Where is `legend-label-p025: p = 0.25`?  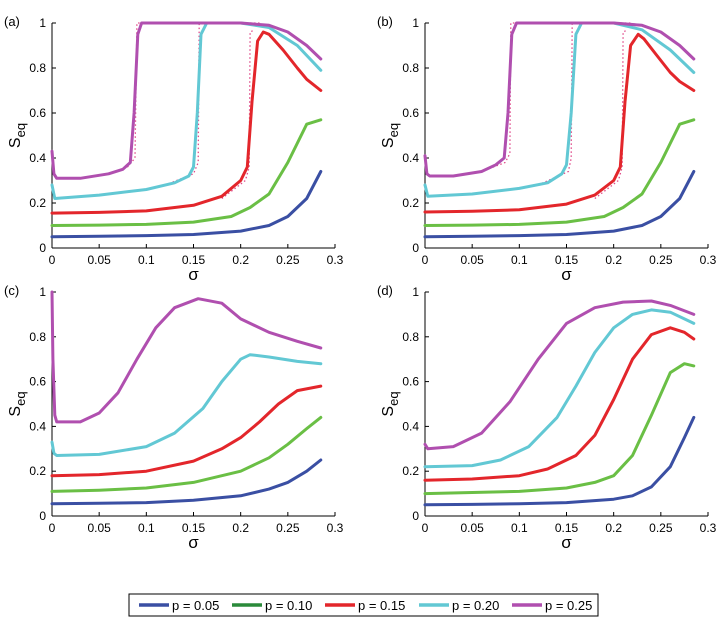 legend-label-p025: p = 0.25 is located at coordinates (568, 605).